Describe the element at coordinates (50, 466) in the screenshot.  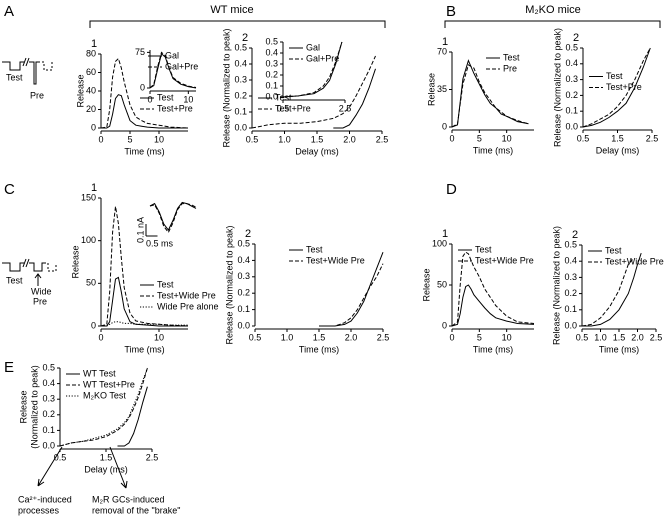
I see `annotation-arrow` at that location.